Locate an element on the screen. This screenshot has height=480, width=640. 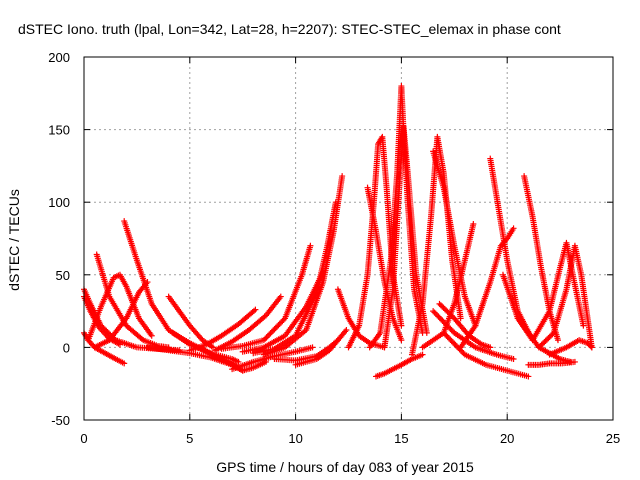
x-axis-title: GPS time / hours of day 083 of year 2015 is located at coordinates (345, 467).